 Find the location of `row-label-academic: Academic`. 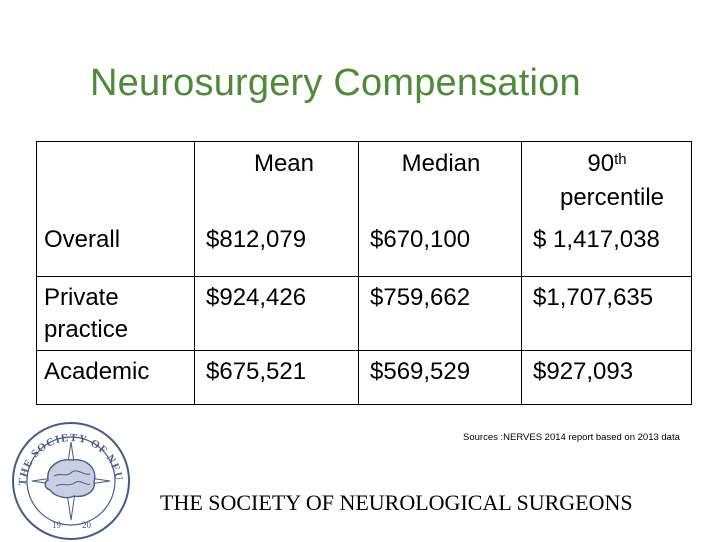

row-label-academic: Academic is located at coordinates (97, 371).